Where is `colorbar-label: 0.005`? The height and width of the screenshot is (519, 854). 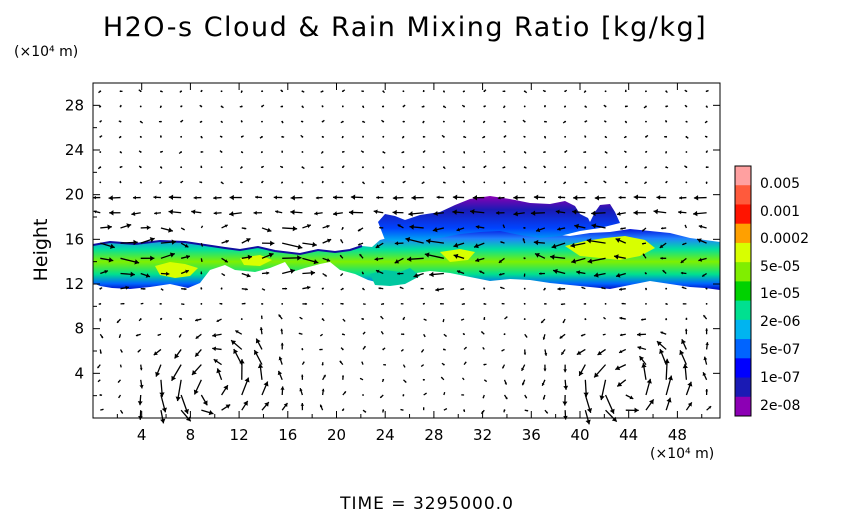
colorbar-label: 0.005 is located at coordinates (780, 184).